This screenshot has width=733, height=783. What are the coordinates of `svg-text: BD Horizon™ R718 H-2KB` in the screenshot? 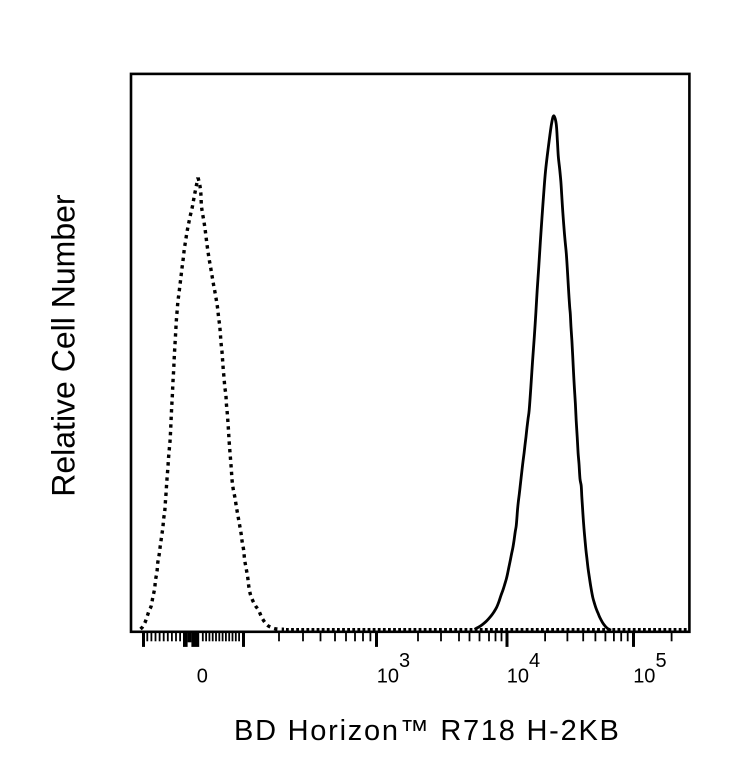 It's located at (427, 731).